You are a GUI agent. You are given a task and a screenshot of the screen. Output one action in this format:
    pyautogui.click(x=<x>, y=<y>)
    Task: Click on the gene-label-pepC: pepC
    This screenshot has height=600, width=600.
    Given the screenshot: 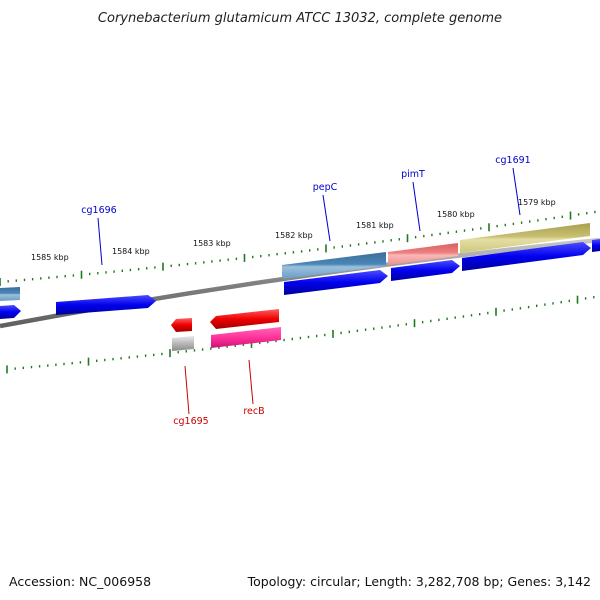 What is the action you would take?
    pyautogui.click(x=325, y=187)
    